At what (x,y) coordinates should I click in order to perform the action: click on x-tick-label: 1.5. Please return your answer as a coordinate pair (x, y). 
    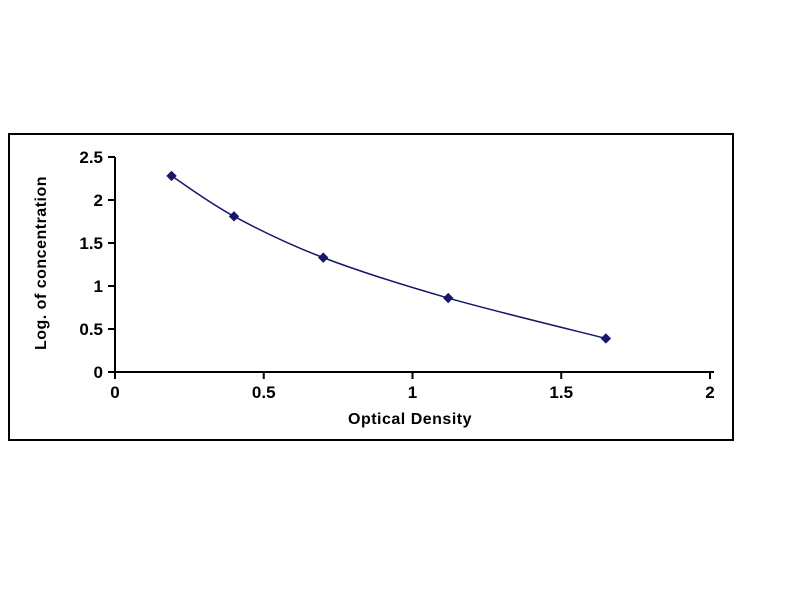
    Looking at the image, I should click on (561, 392).